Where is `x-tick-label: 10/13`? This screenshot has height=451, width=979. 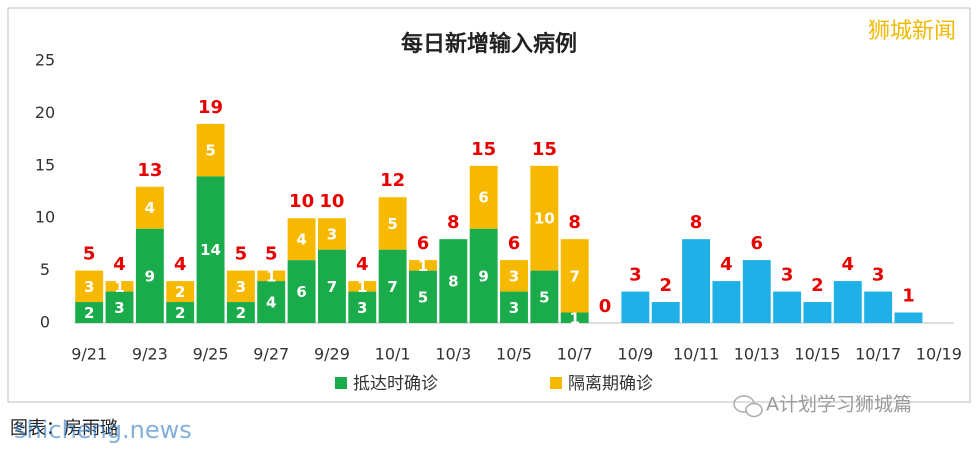 x-tick-label: 10/13 is located at coordinates (757, 354).